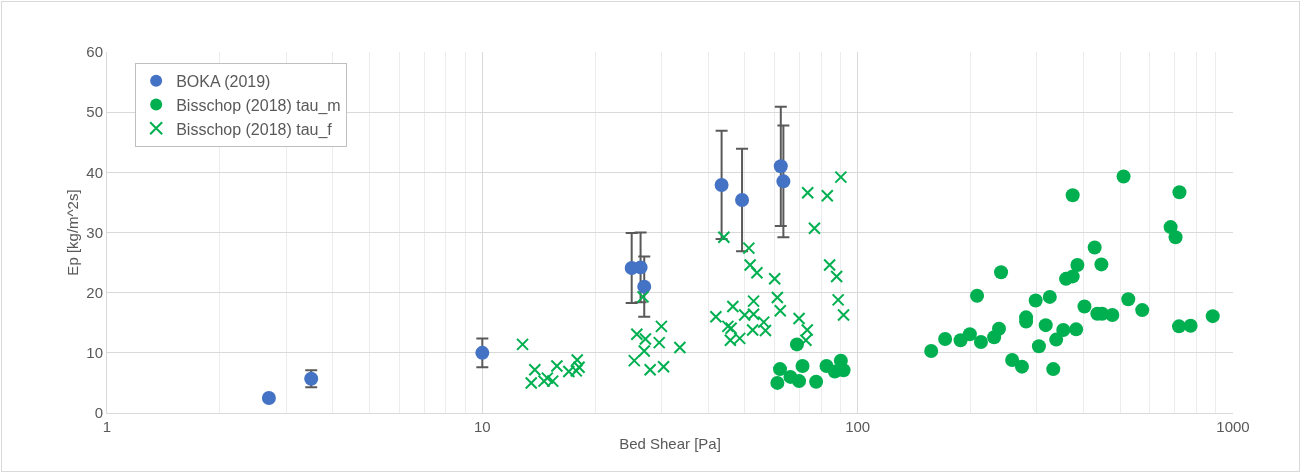 This screenshot has width=1301, height=473. What do you see at coordinates (94, 353) in the screenshot?
I see `y-tick-label: 10` at bounding box center [94, 353].